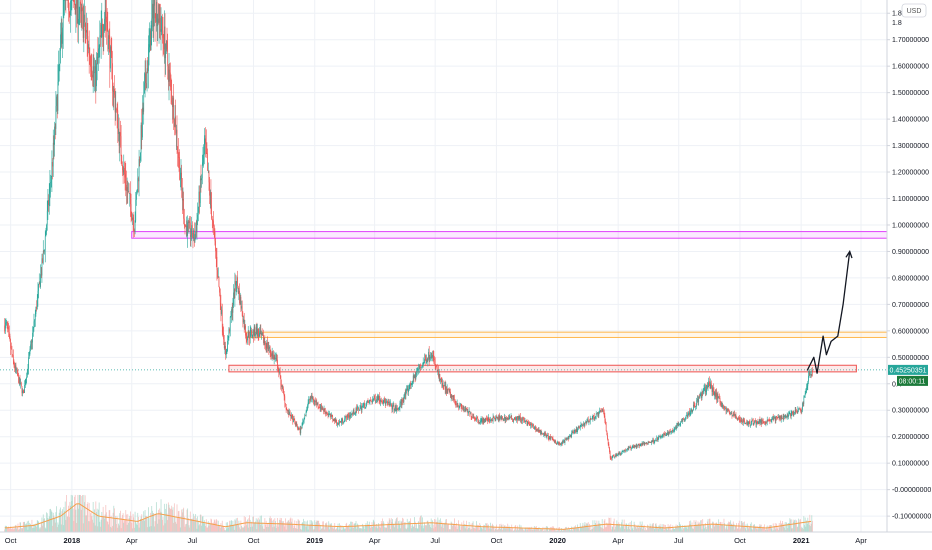  What do you see at coordinates (910, 146) in the screenshot?
I see `price-axis-label: 1.30000000` at bounding box center [910, 146].